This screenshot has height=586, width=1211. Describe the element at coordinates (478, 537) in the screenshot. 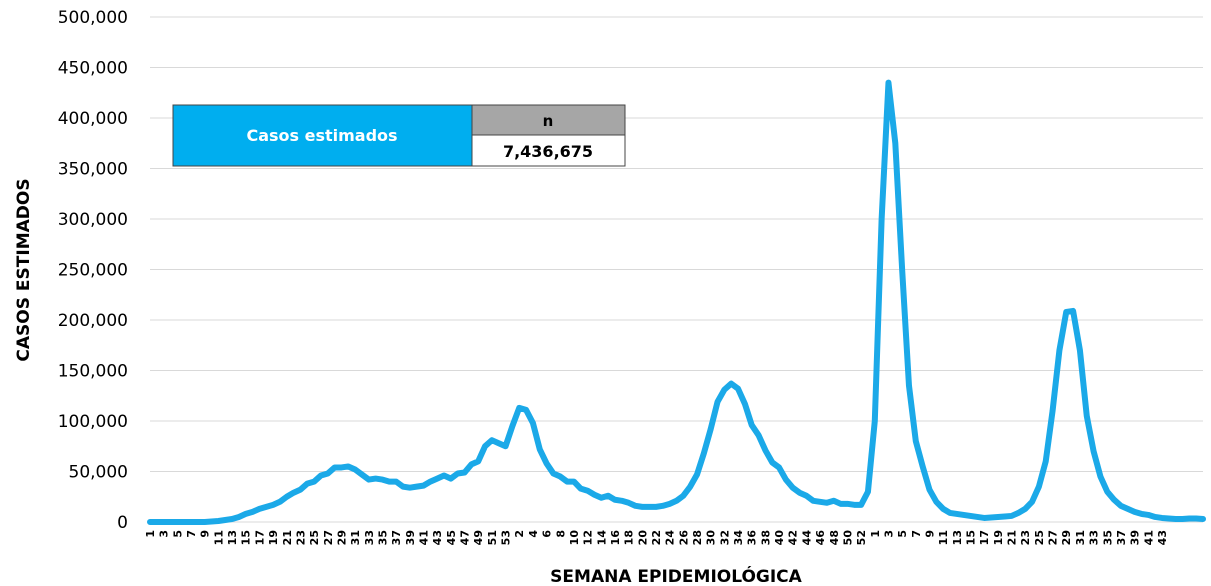

I see `x-tick-label: 49` at that location.